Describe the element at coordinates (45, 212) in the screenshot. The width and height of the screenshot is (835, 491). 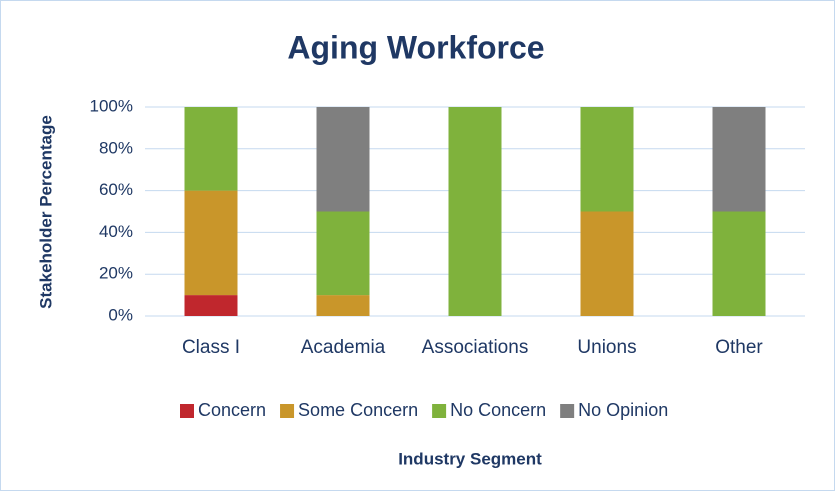
I see `y-axis-label: Stakeholder Percentage` at that location.